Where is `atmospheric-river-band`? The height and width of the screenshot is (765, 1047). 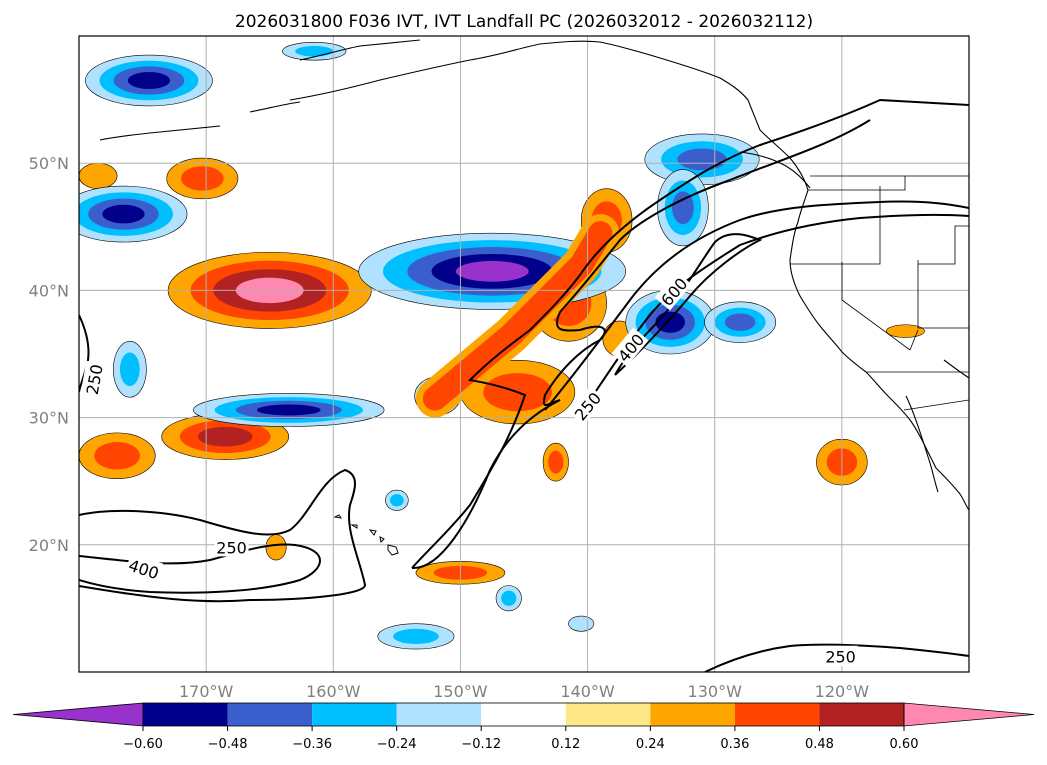
atmospheric-river-band is located at coordinates (517, 316).